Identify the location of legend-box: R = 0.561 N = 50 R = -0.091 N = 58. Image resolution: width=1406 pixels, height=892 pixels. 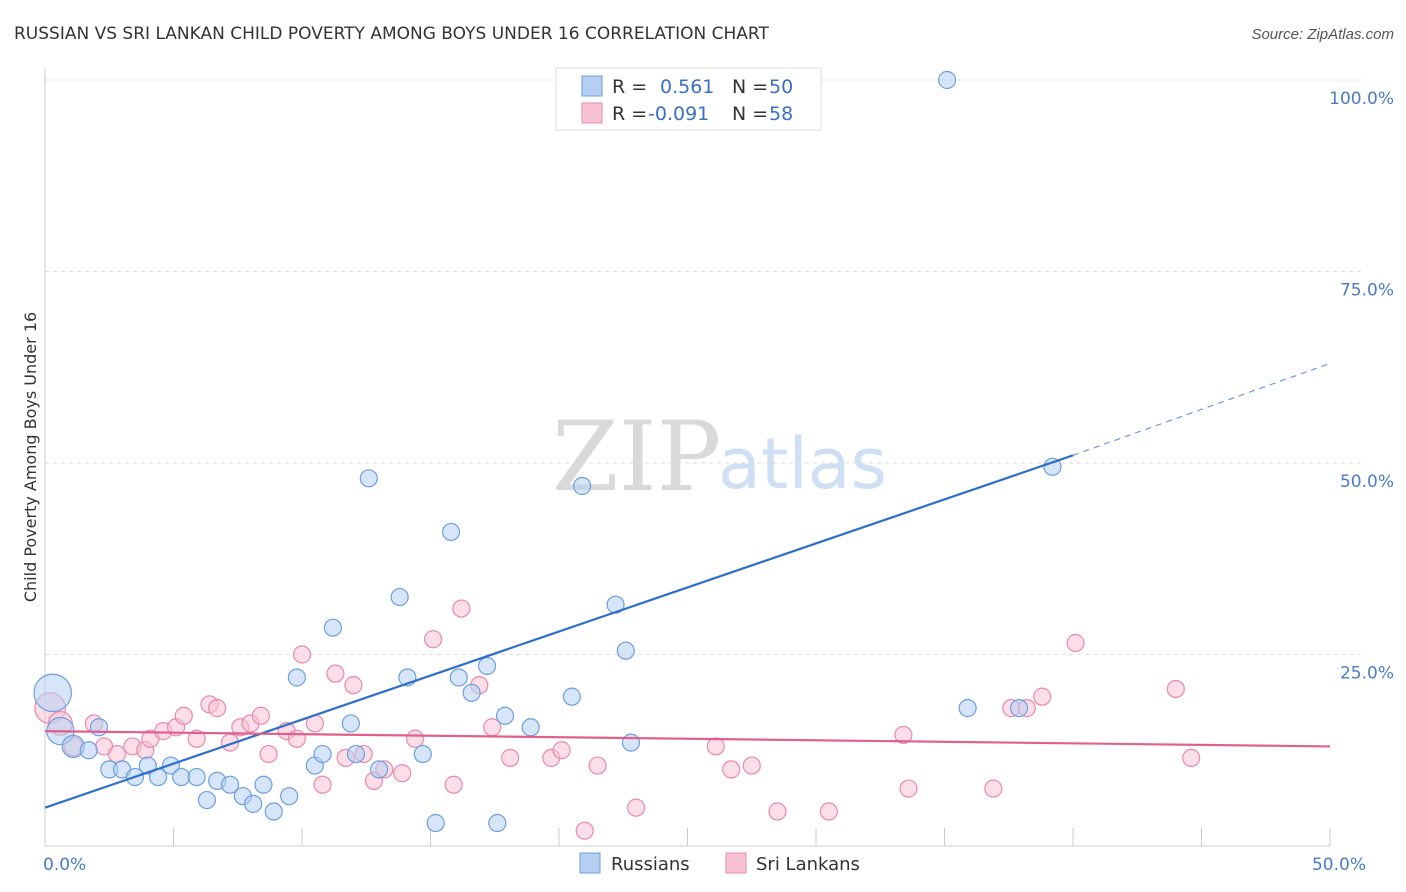
(688, 99).